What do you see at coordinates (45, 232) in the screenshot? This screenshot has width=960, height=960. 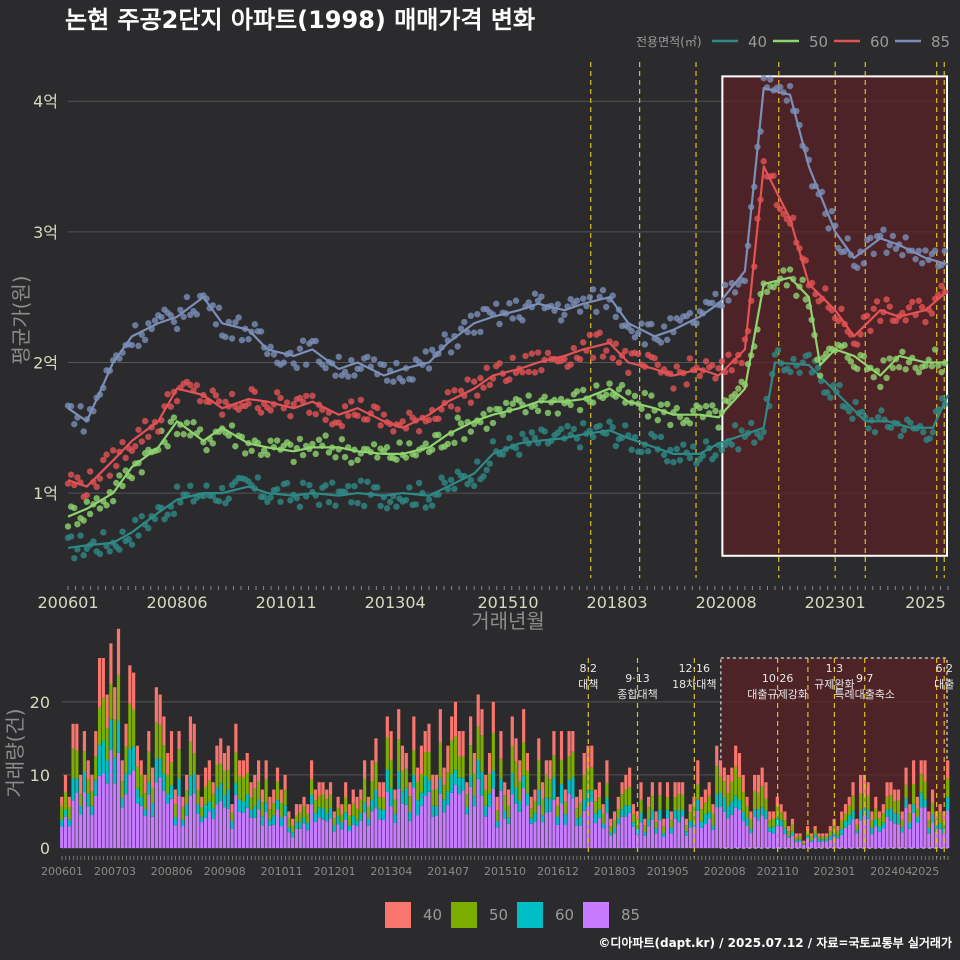 I see `price-y-tick-label: 3억` at bounding box center [45, 232].